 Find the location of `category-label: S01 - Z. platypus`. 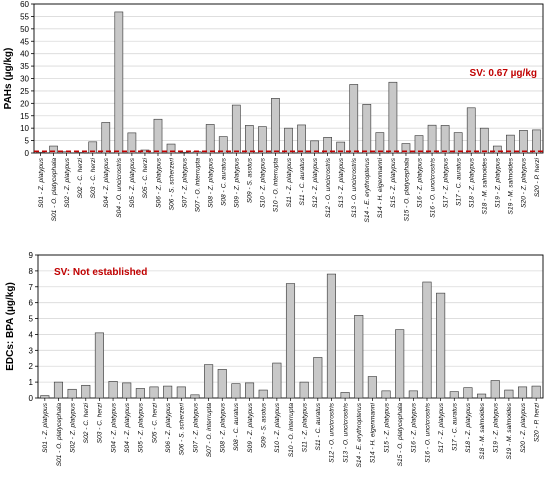

category-label: S01 - Z. platypus is located at coordinates (41, 182).